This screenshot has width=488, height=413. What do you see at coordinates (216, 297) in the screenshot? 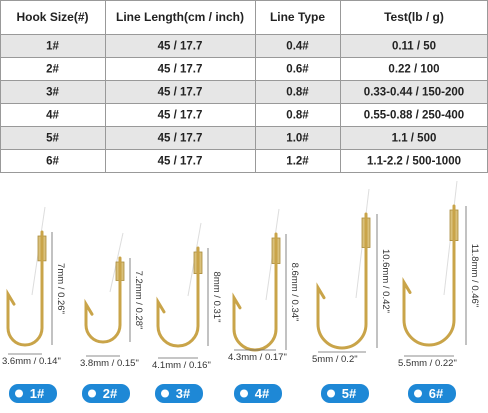
I see `length-label: 8mm / 0.31"` at bounding box center [216, 297].